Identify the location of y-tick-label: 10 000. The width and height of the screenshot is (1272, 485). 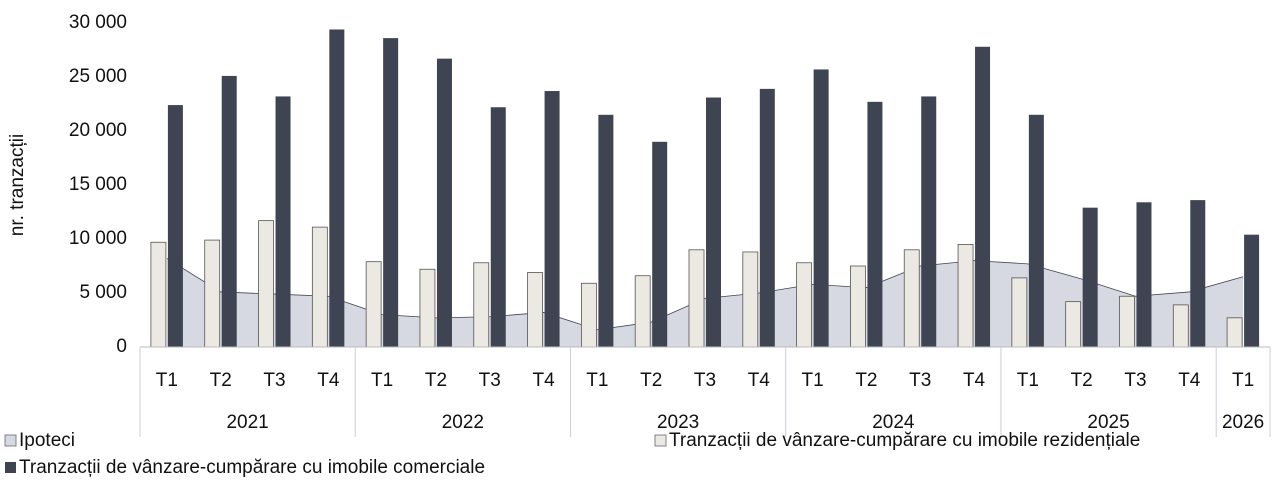
(98, 238).